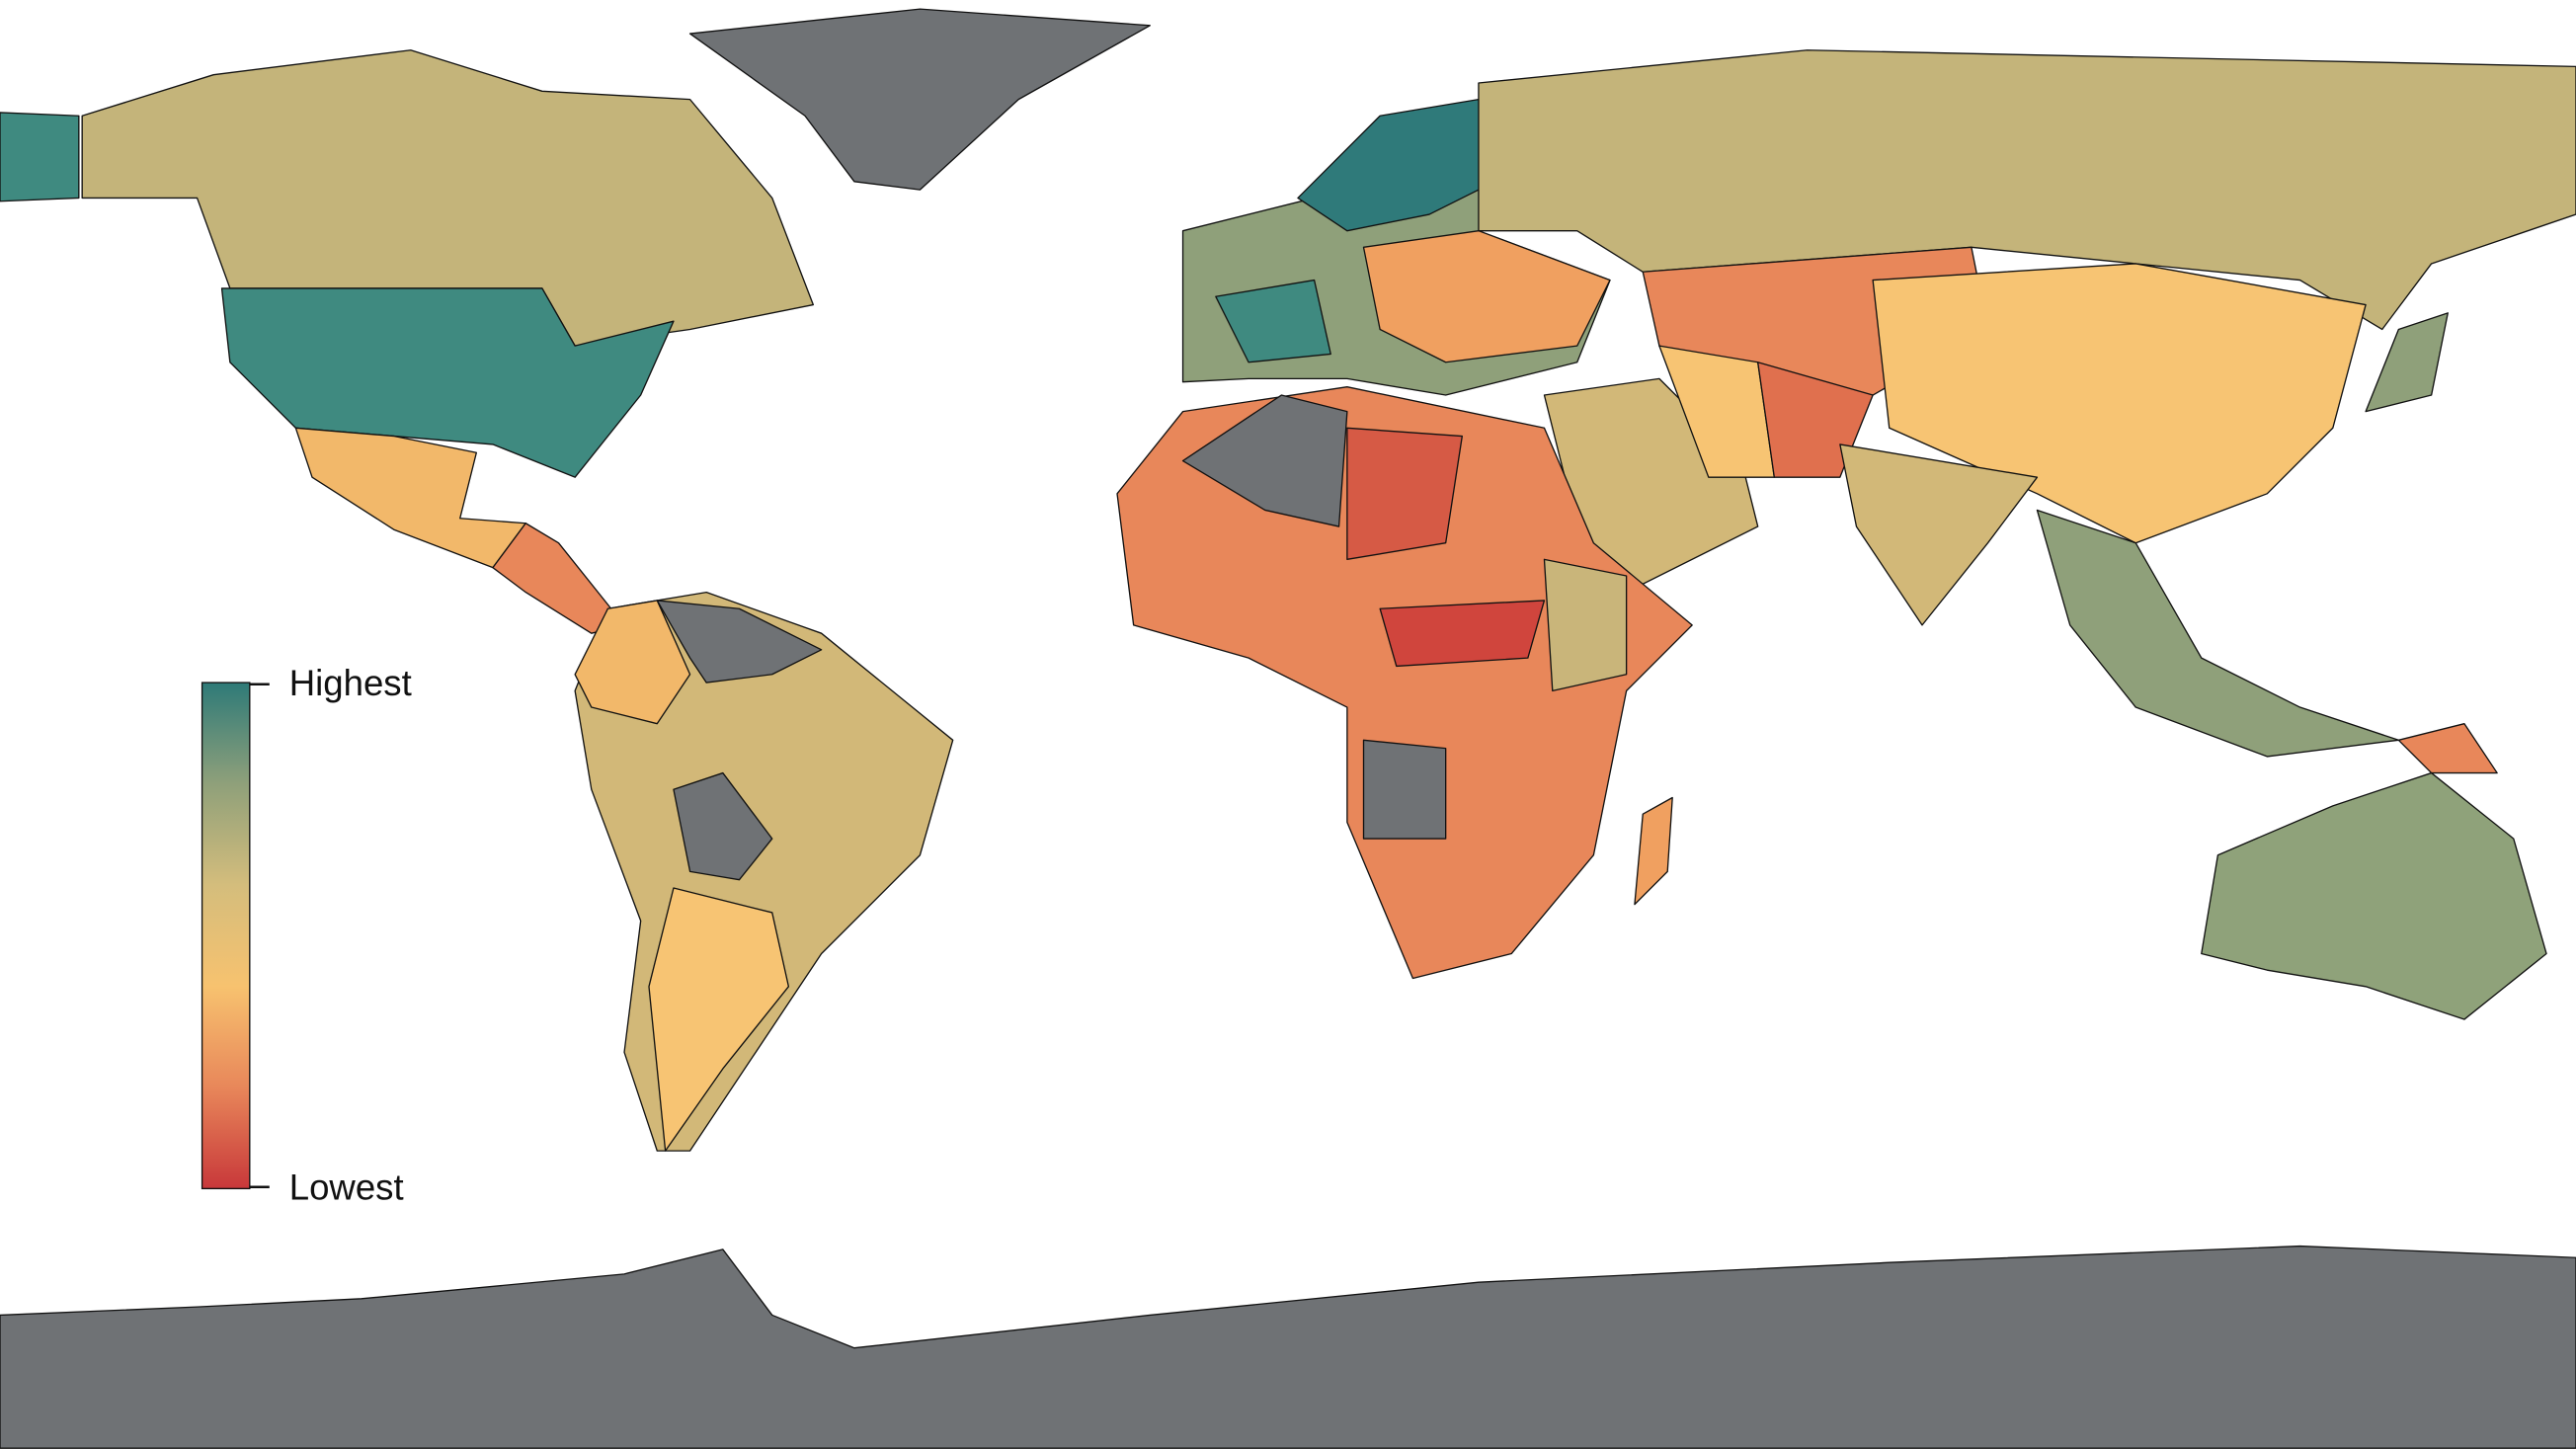  Describe the element at coordinates (1273, 321) in the screenshot. I see `western-europe` at that location.